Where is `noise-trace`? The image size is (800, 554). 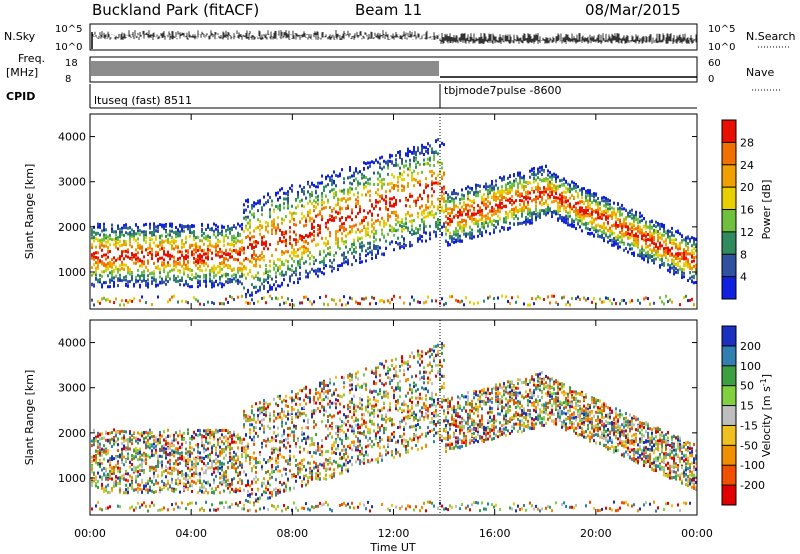
noise-trace is located at coordinates (394, 39).